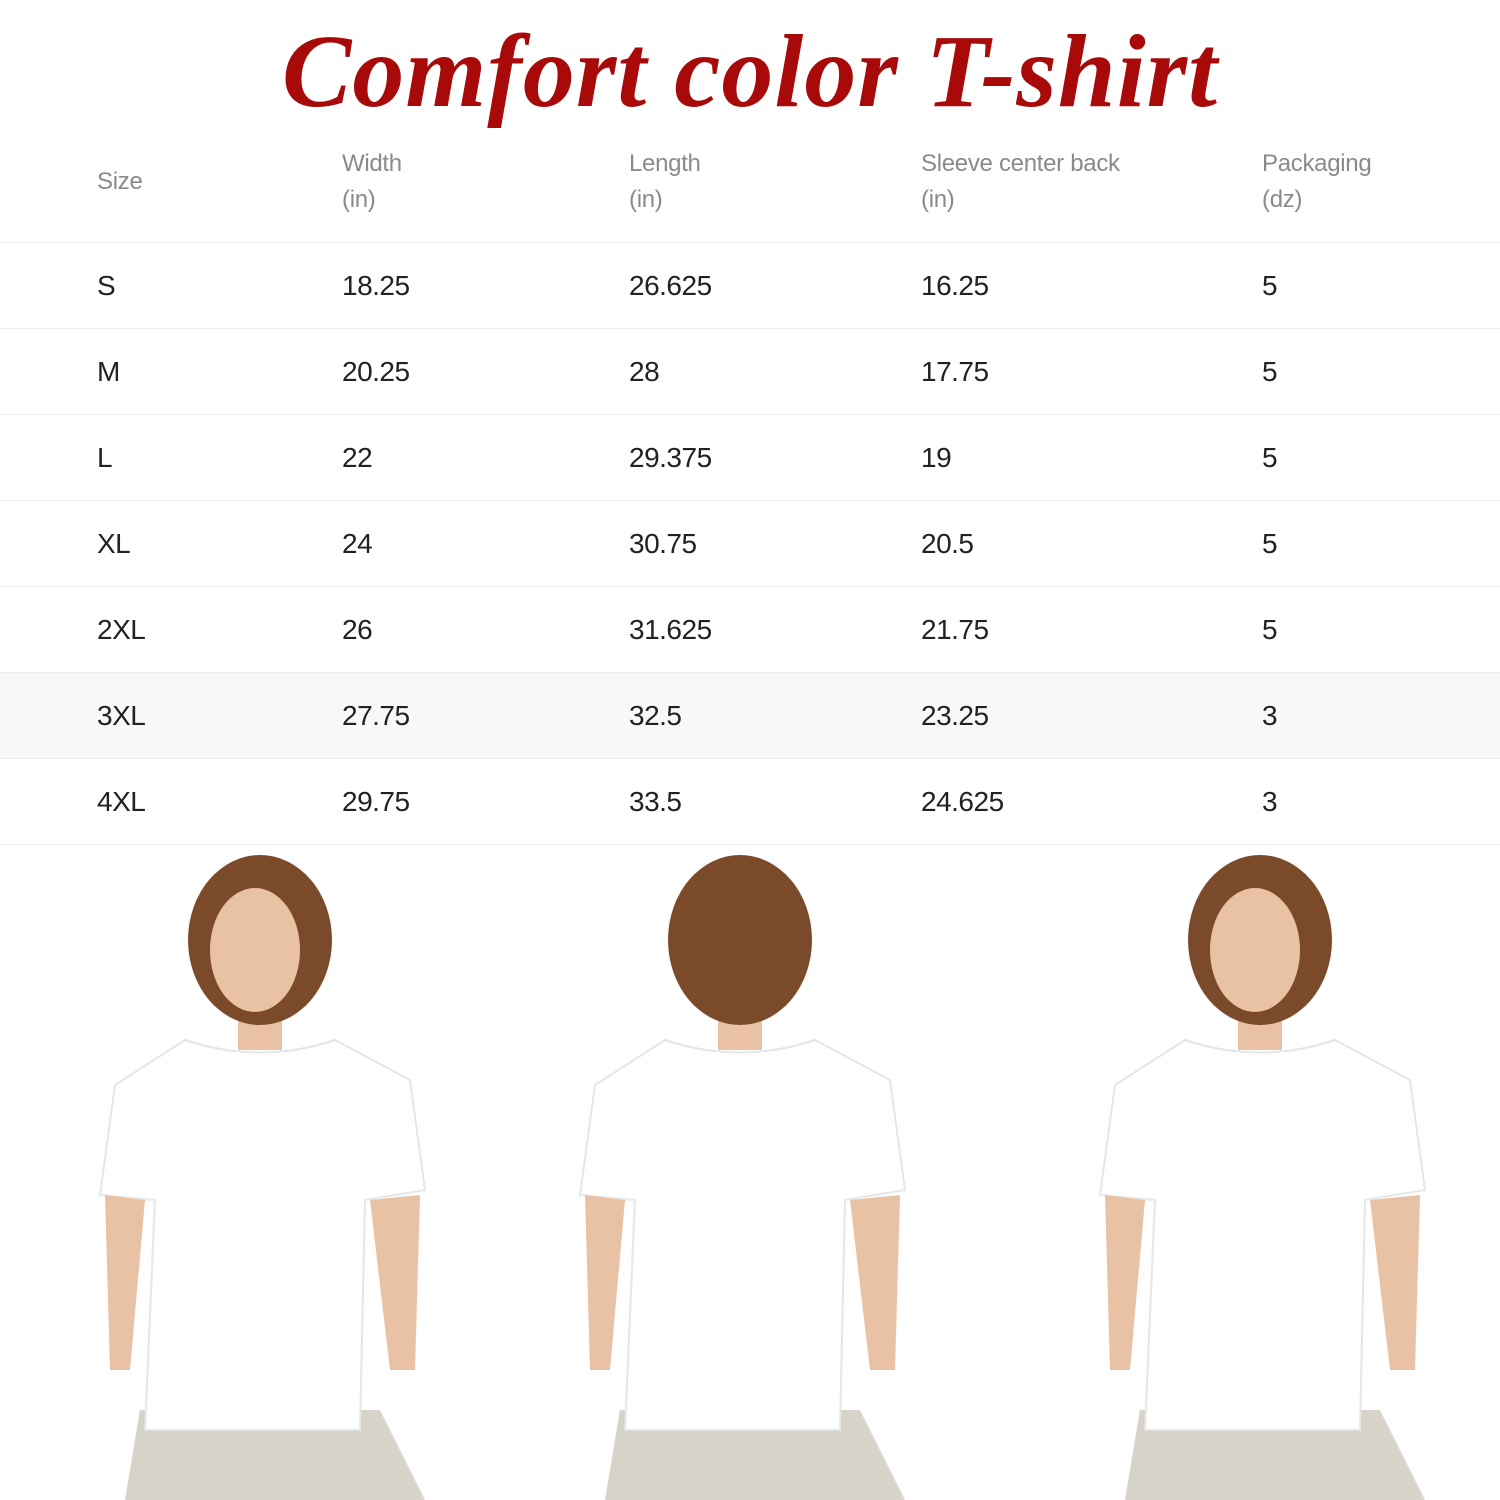 This screenshot has height=1500, width=1500. What do you see at coordinates (750, 458) in the screenshot?
I see `table-row: L 22 29.375 19 5` at bounding box center [750, 458].